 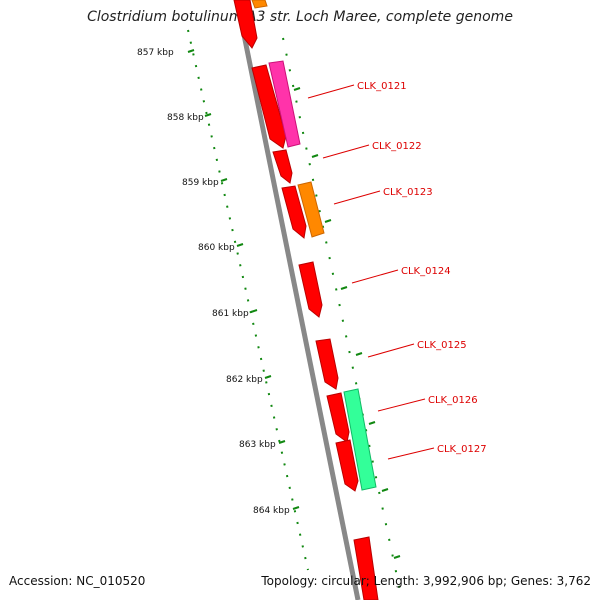 I want to click on gene-label-clk0127: CLK_0127, so click(x=462, y=449).